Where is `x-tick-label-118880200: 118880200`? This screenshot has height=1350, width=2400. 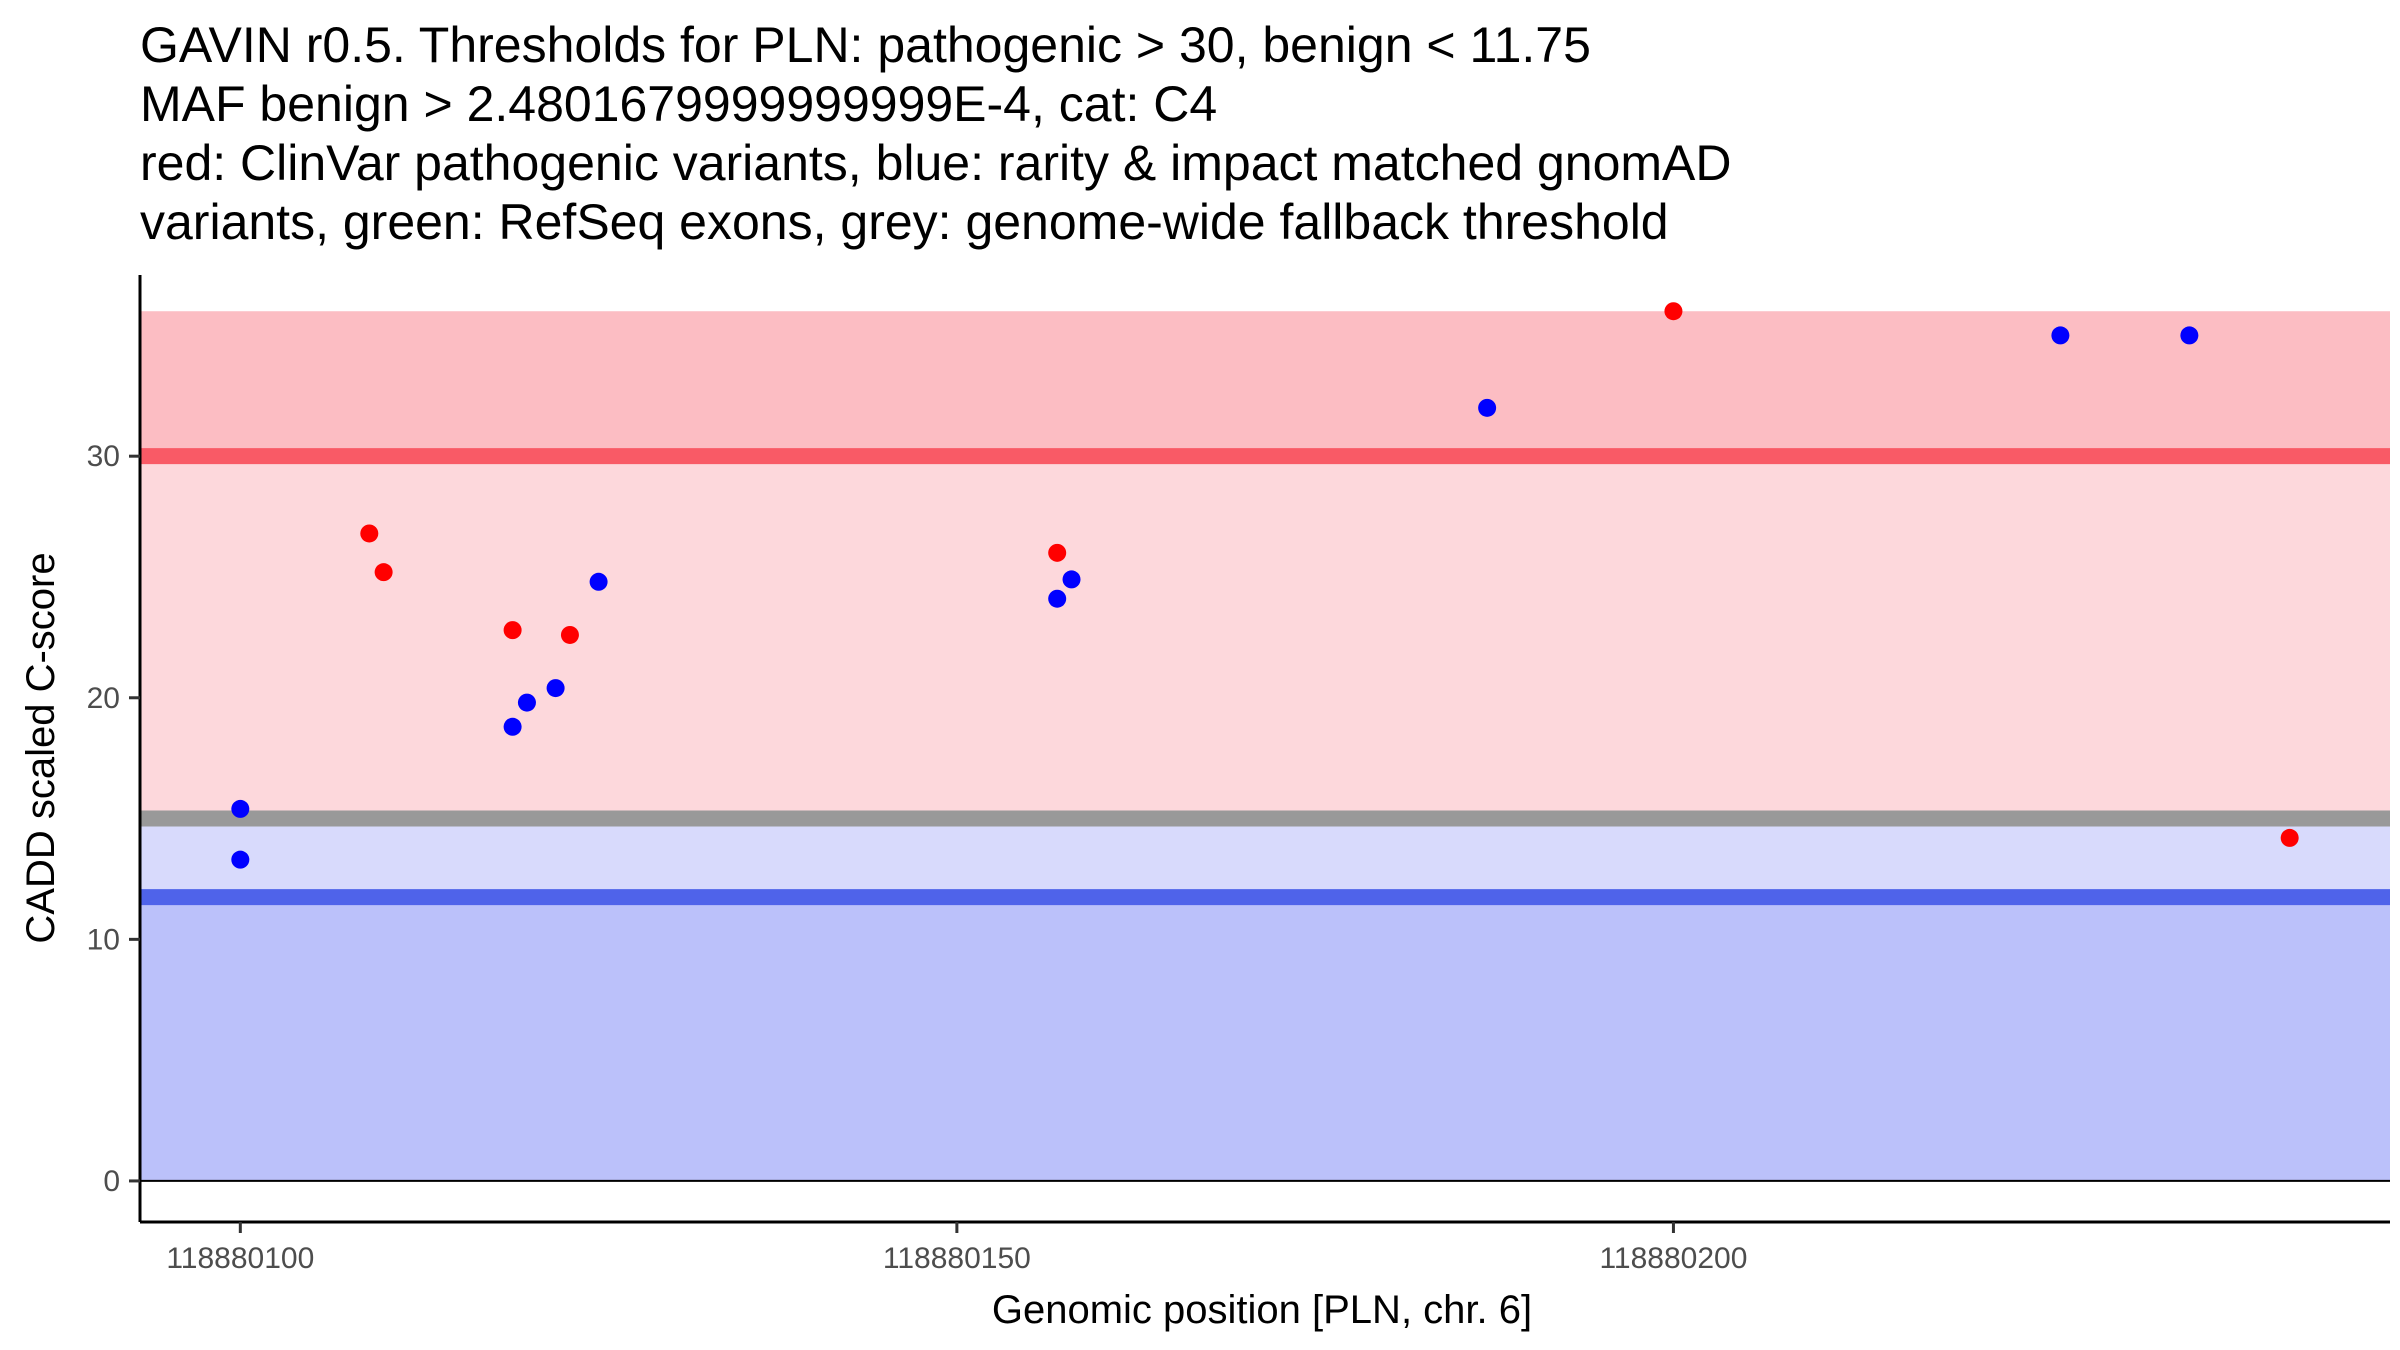 x-tick-label-118880200: 118880200 is located at coordinates (1673, 1258).